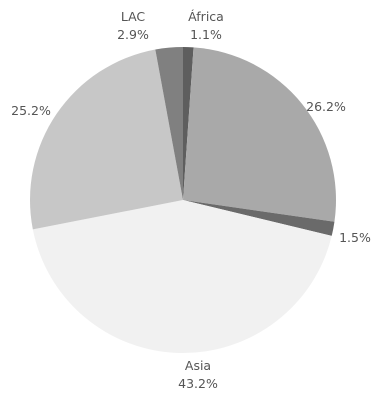 The width and height of the screenshot is (376, 395). What do you see at coordinates (355, 237) in the screenshot?
I see `slice-value-label: 1.5%` at bounding box center [355, 237].